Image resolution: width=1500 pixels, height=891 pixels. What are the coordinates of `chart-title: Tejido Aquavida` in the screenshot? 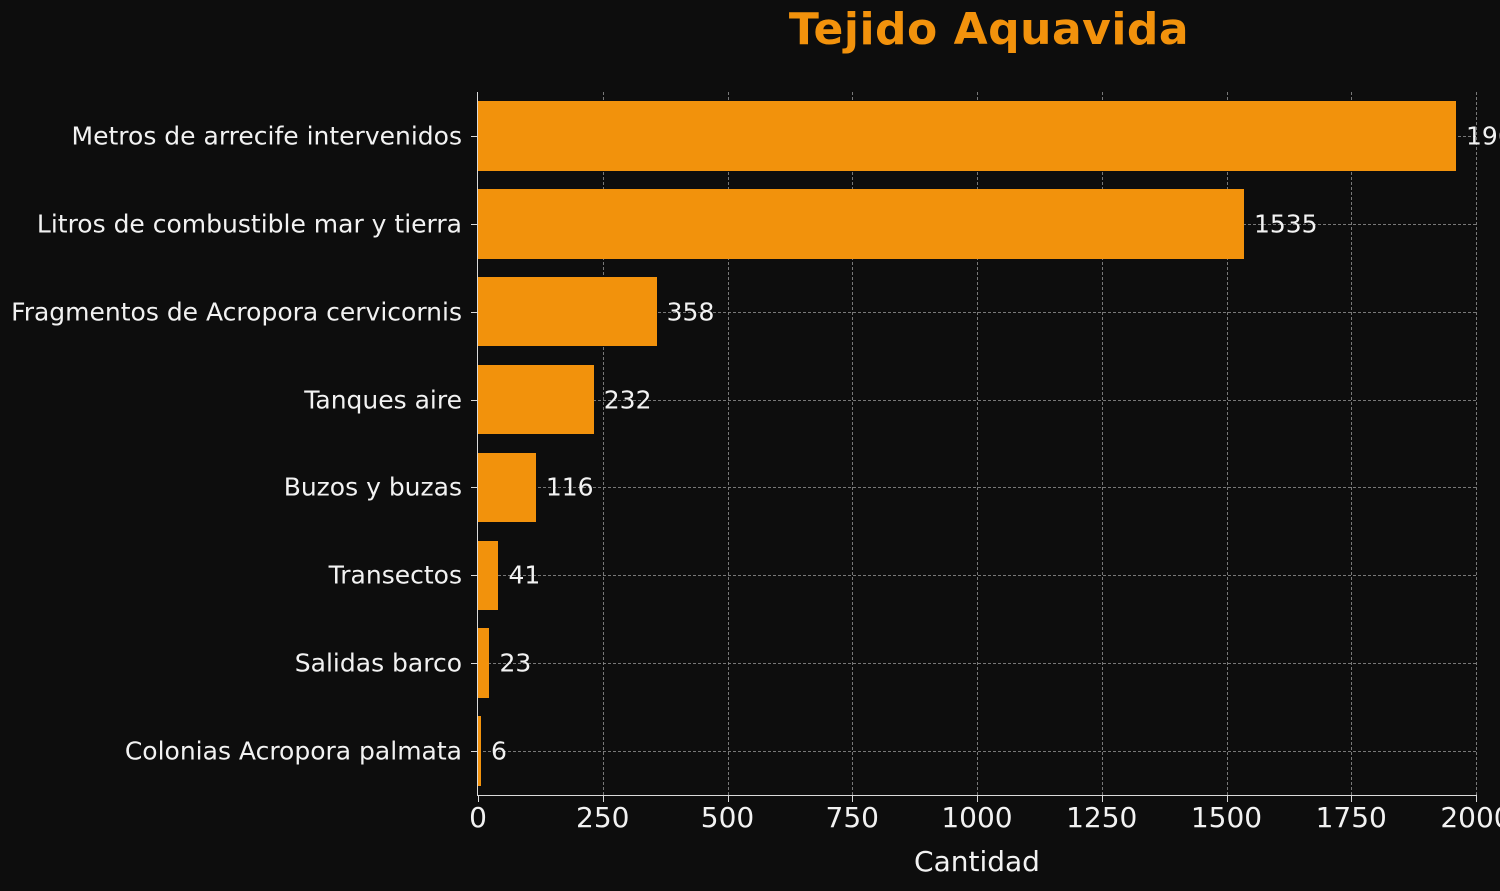 It's located at (989, 29).